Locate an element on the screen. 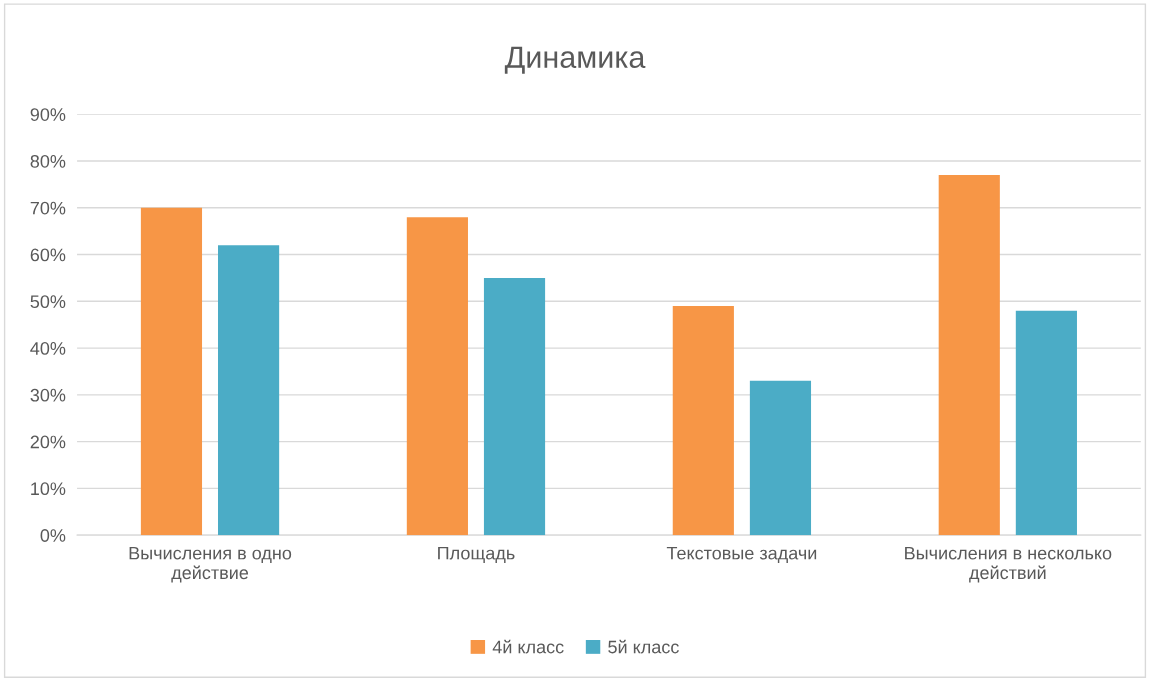 The width and height of the screenshot is (1150, 680). legend-label: 4й класс is located at coordinates (528, 646).